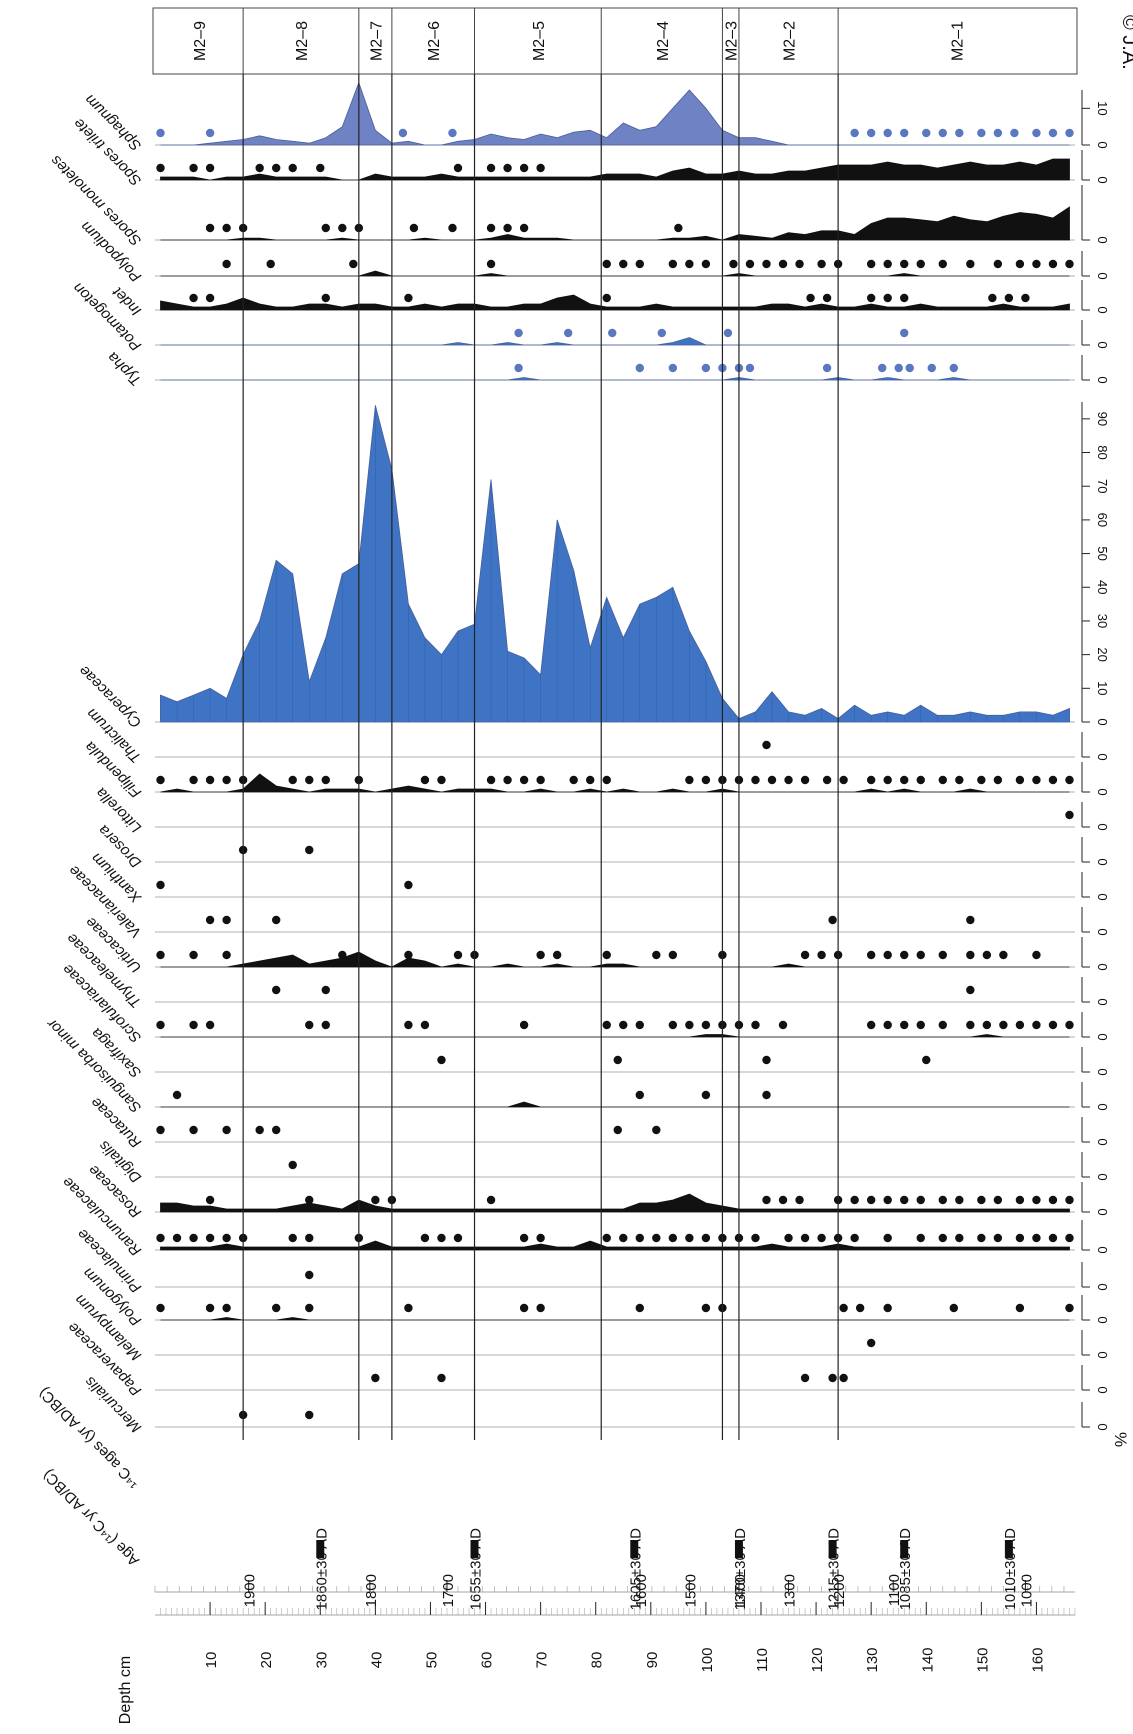 The height and width of the screenshot is (1734, 1133). I want to click on zone-label: M2–7, so click(376, 41).